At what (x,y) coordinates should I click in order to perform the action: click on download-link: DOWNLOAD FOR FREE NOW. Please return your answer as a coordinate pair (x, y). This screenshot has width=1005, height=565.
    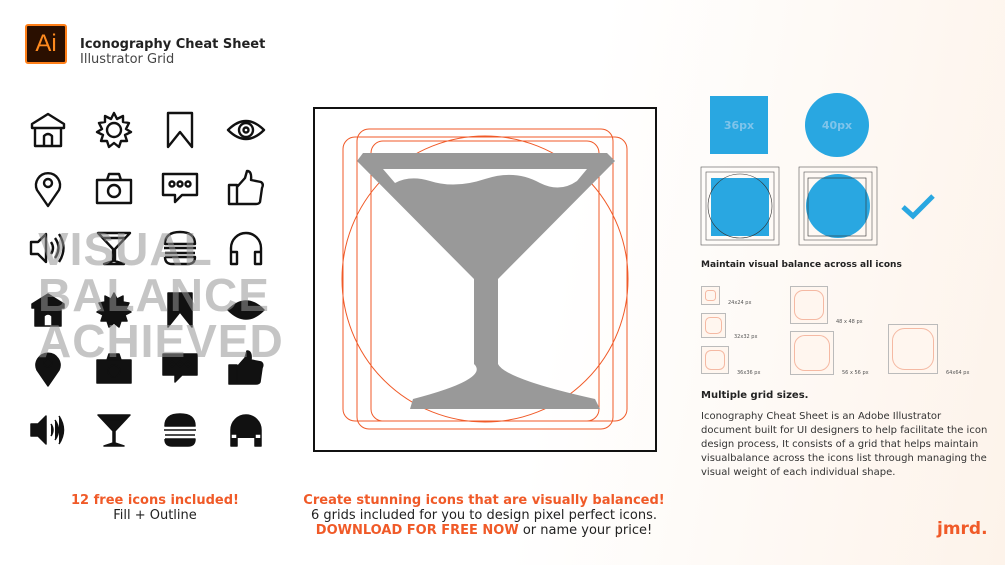
    Looking at the image, I should click on (417, 530).